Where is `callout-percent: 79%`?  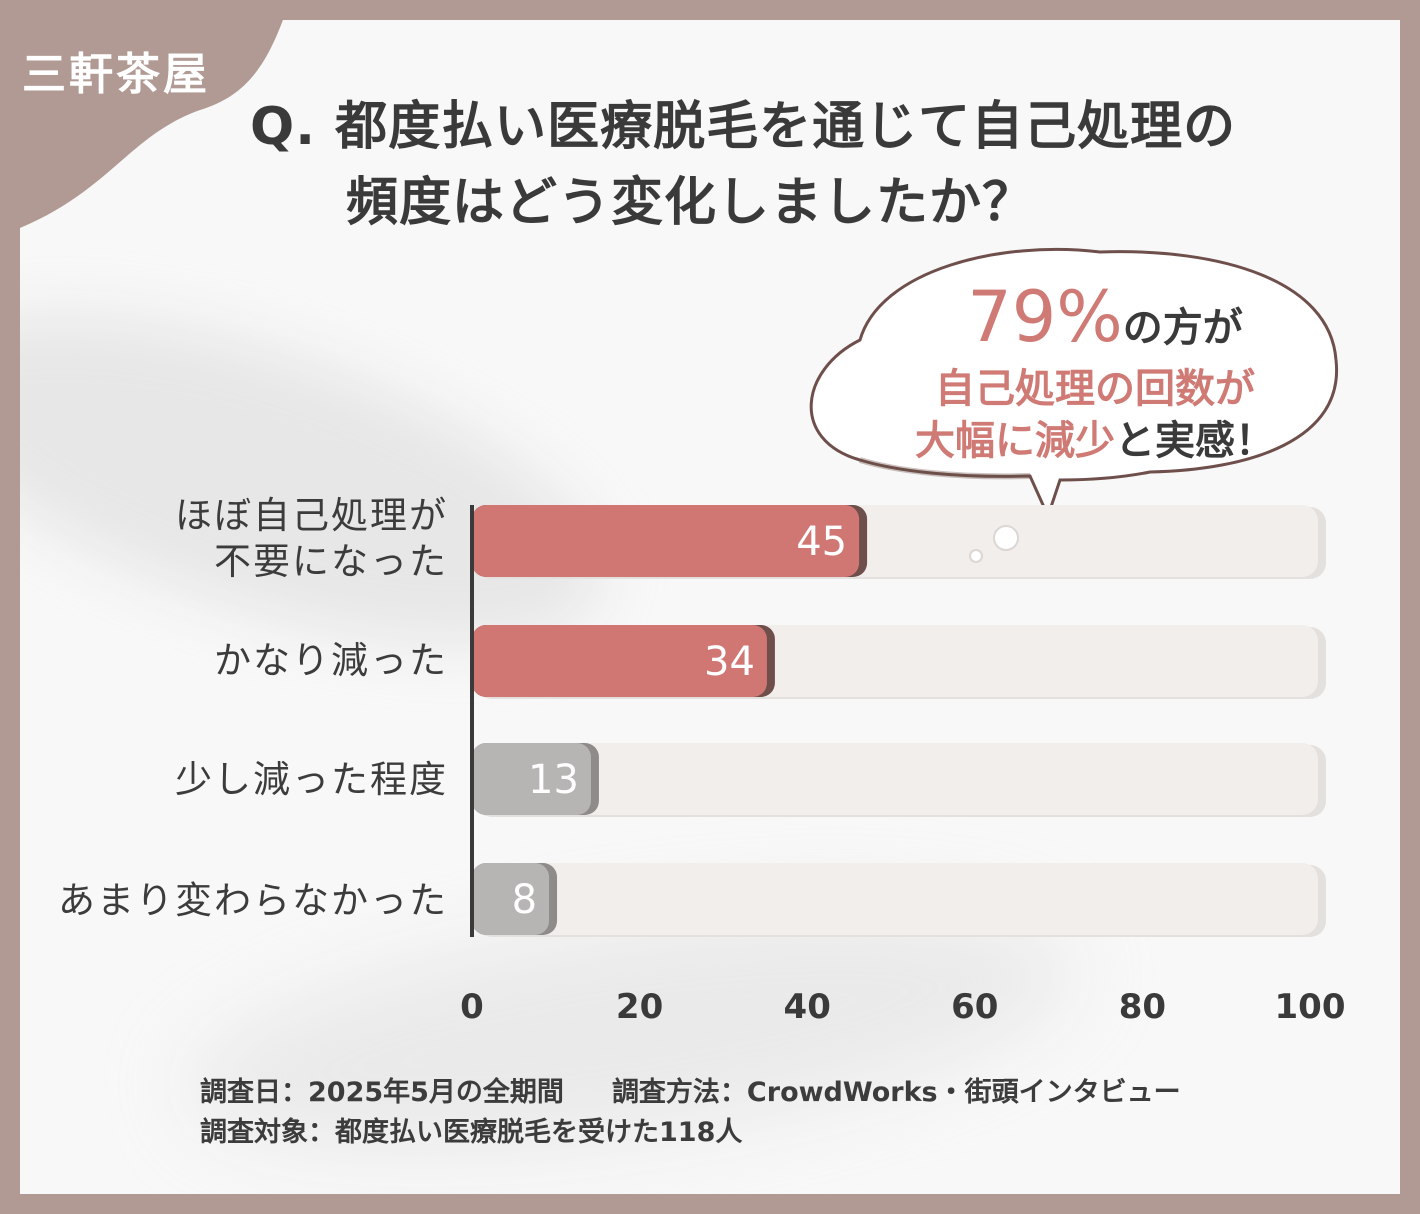
callout-percent: 79% is located at coordinates (1045, 317).